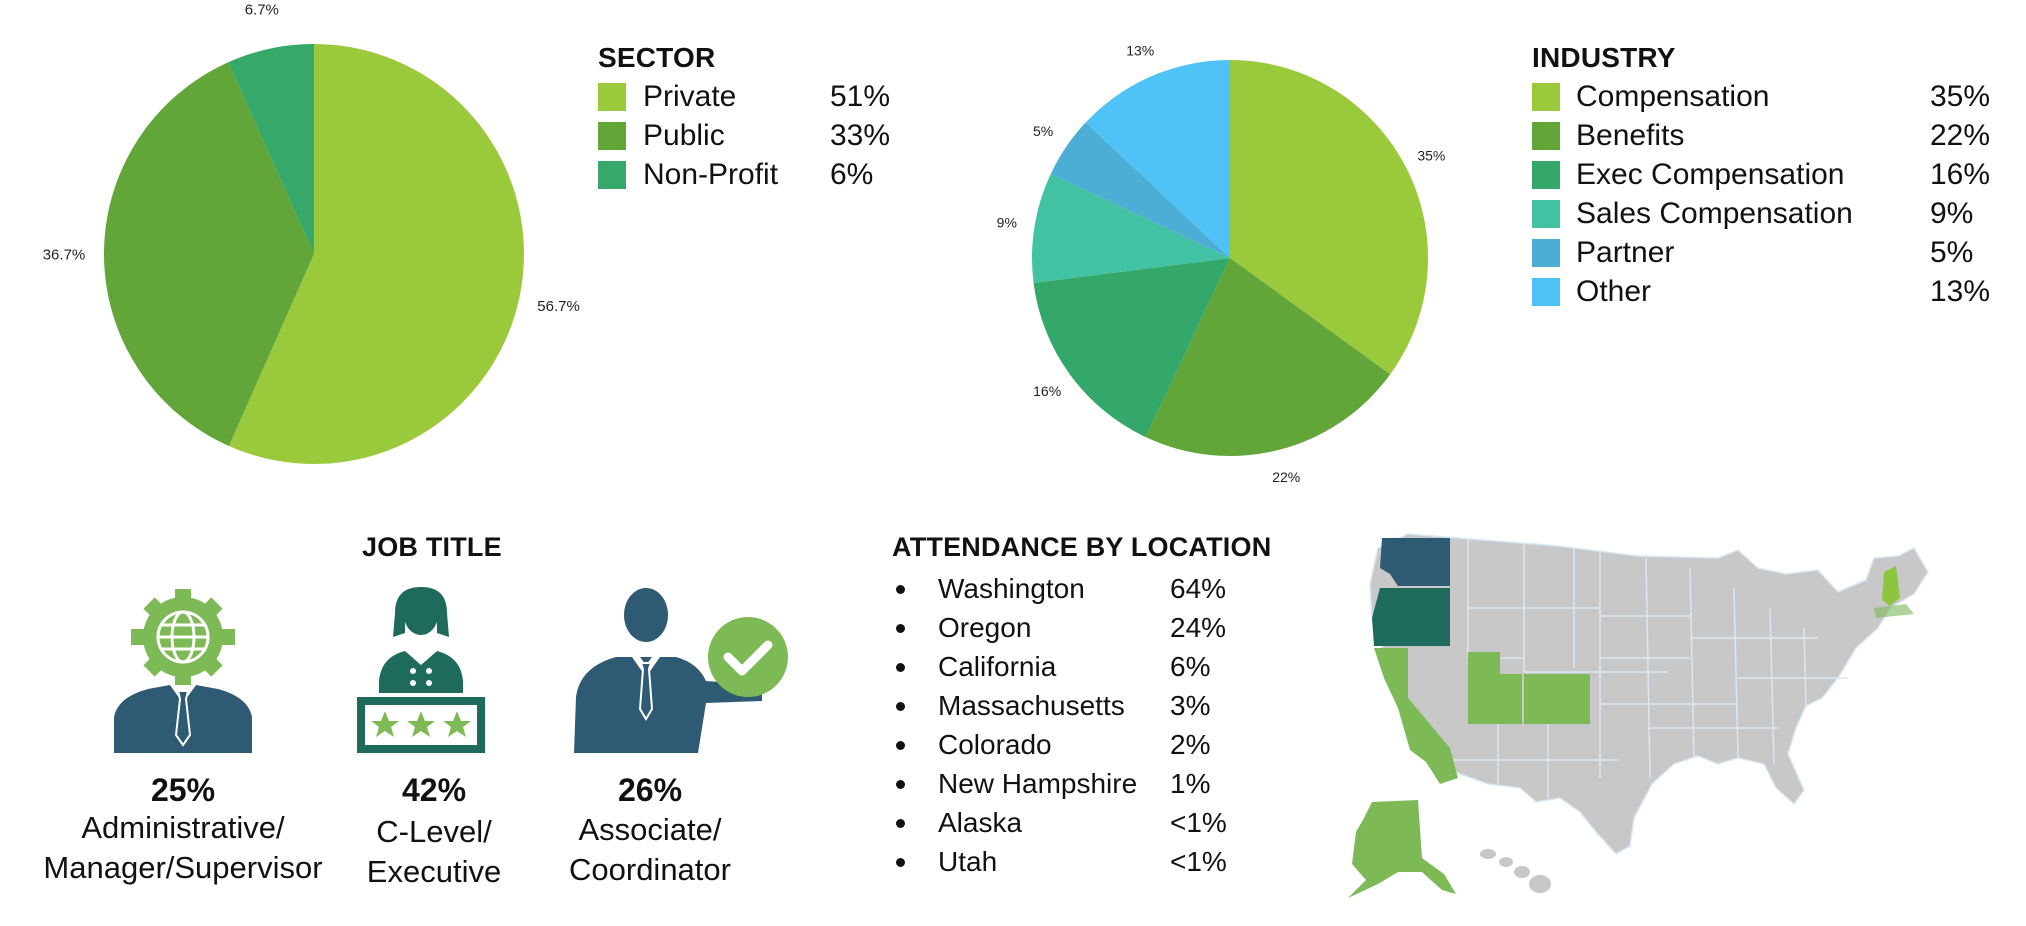 The image size is (2026, 926). Describe the element at coordinates (1062, 628) in the screenshot. I see `attendance-row-oregon: Oregon 24%` at that location.